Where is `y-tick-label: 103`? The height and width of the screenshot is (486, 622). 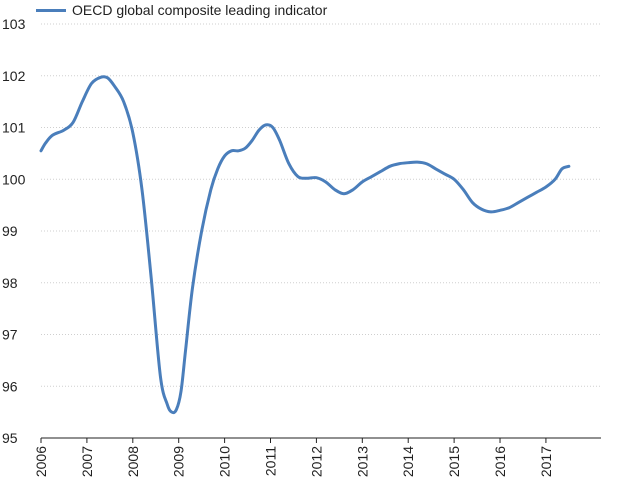 y-tick-label: 103 is located at coordinates (14, 24).